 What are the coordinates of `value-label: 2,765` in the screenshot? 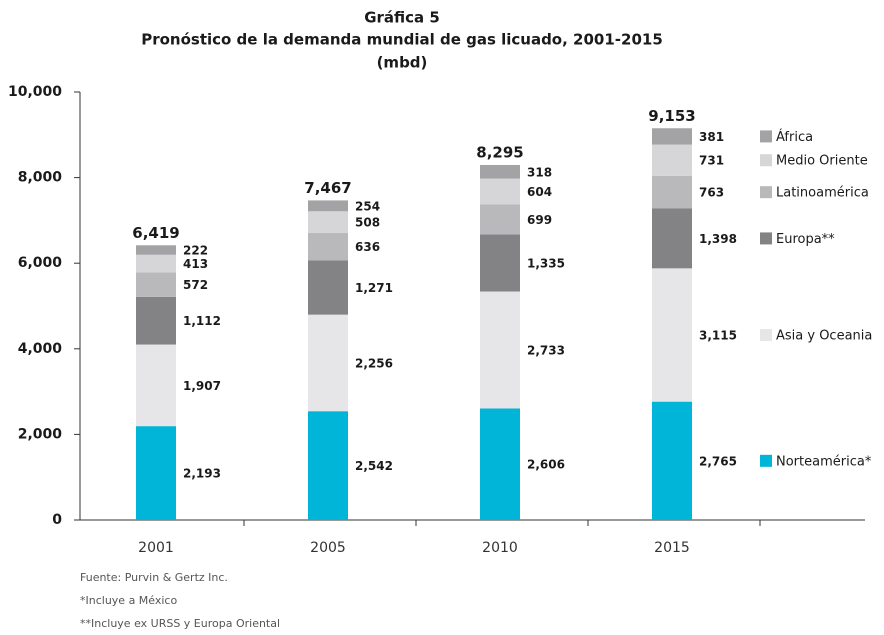 It's located at (718, 461).